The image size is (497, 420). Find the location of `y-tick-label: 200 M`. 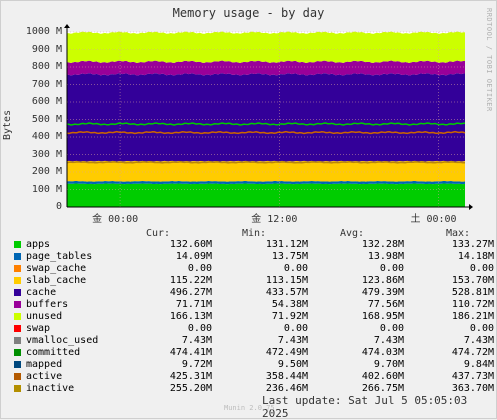

y-tick-label: 200 M is located at coordinates (46, 171).